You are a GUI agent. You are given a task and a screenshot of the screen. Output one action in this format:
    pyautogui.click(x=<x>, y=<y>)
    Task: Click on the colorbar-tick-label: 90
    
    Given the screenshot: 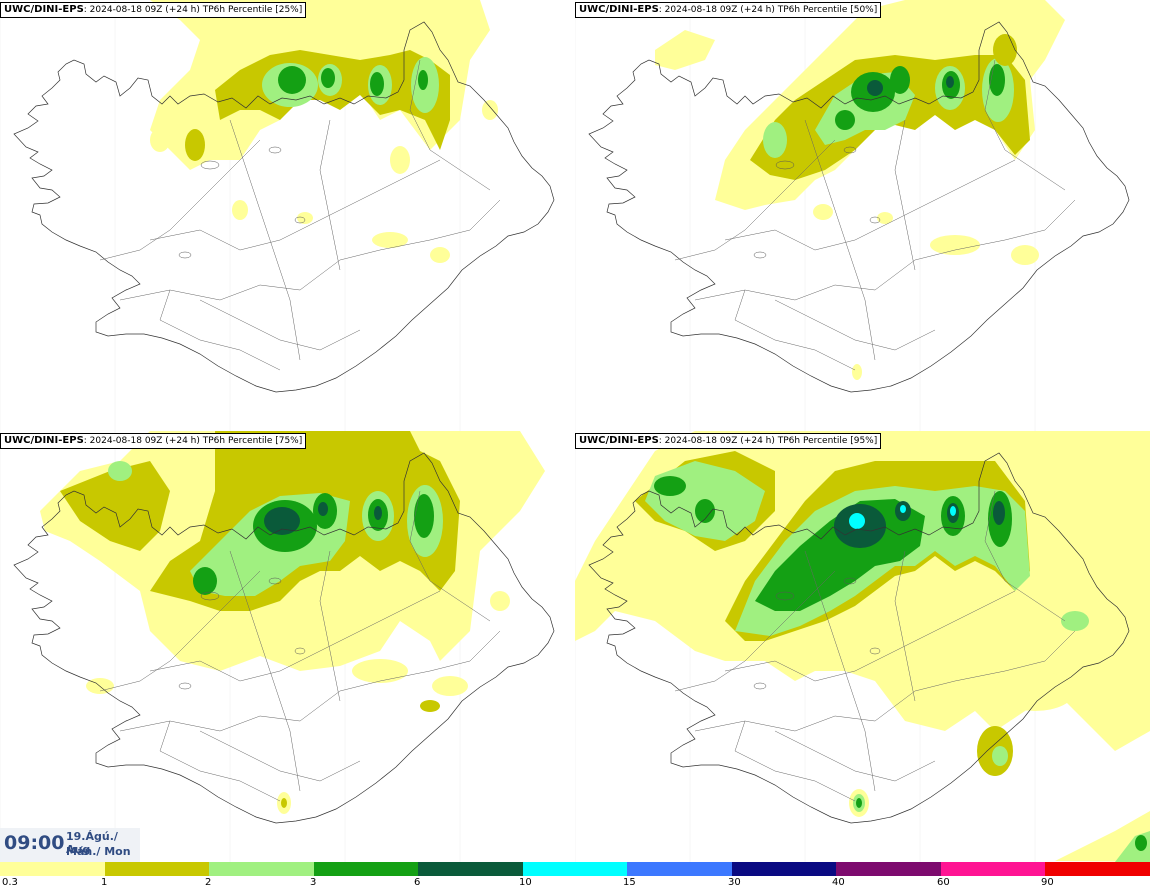 What is the action you would take?
    pyautogui.click(x=1047, y=882)
    